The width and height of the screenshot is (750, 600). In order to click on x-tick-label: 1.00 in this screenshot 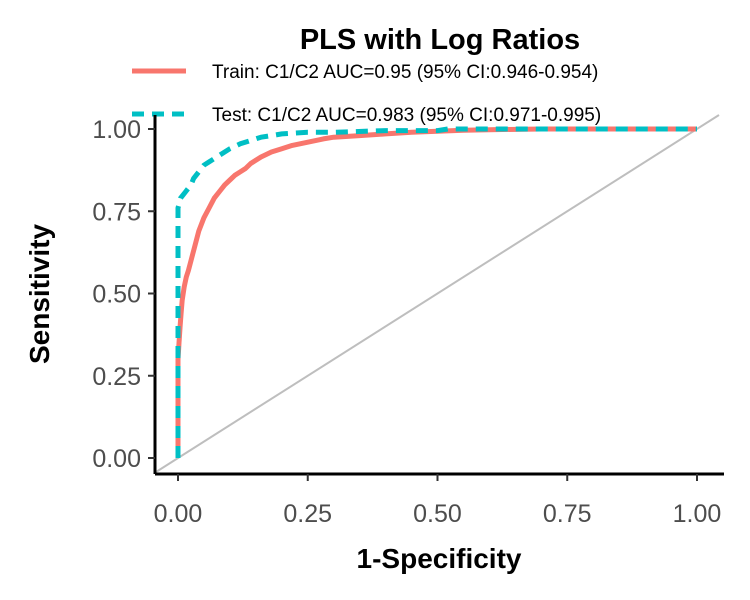, I will do `click(697, 514)`.